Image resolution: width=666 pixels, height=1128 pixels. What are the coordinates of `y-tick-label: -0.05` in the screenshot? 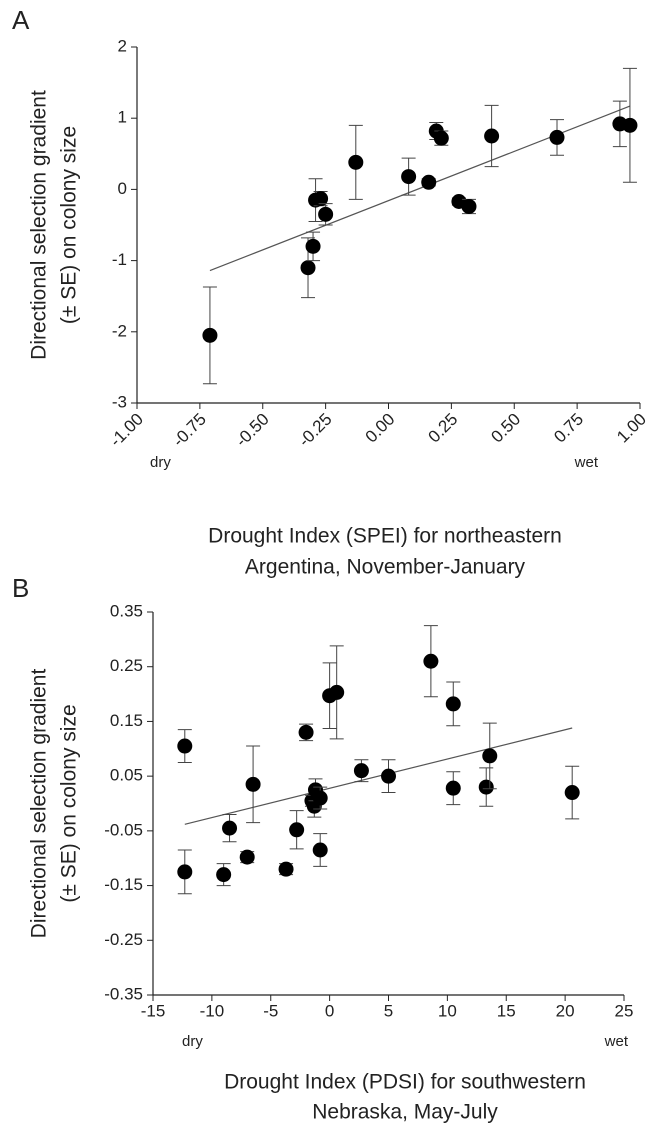 It's located at (123, 829).